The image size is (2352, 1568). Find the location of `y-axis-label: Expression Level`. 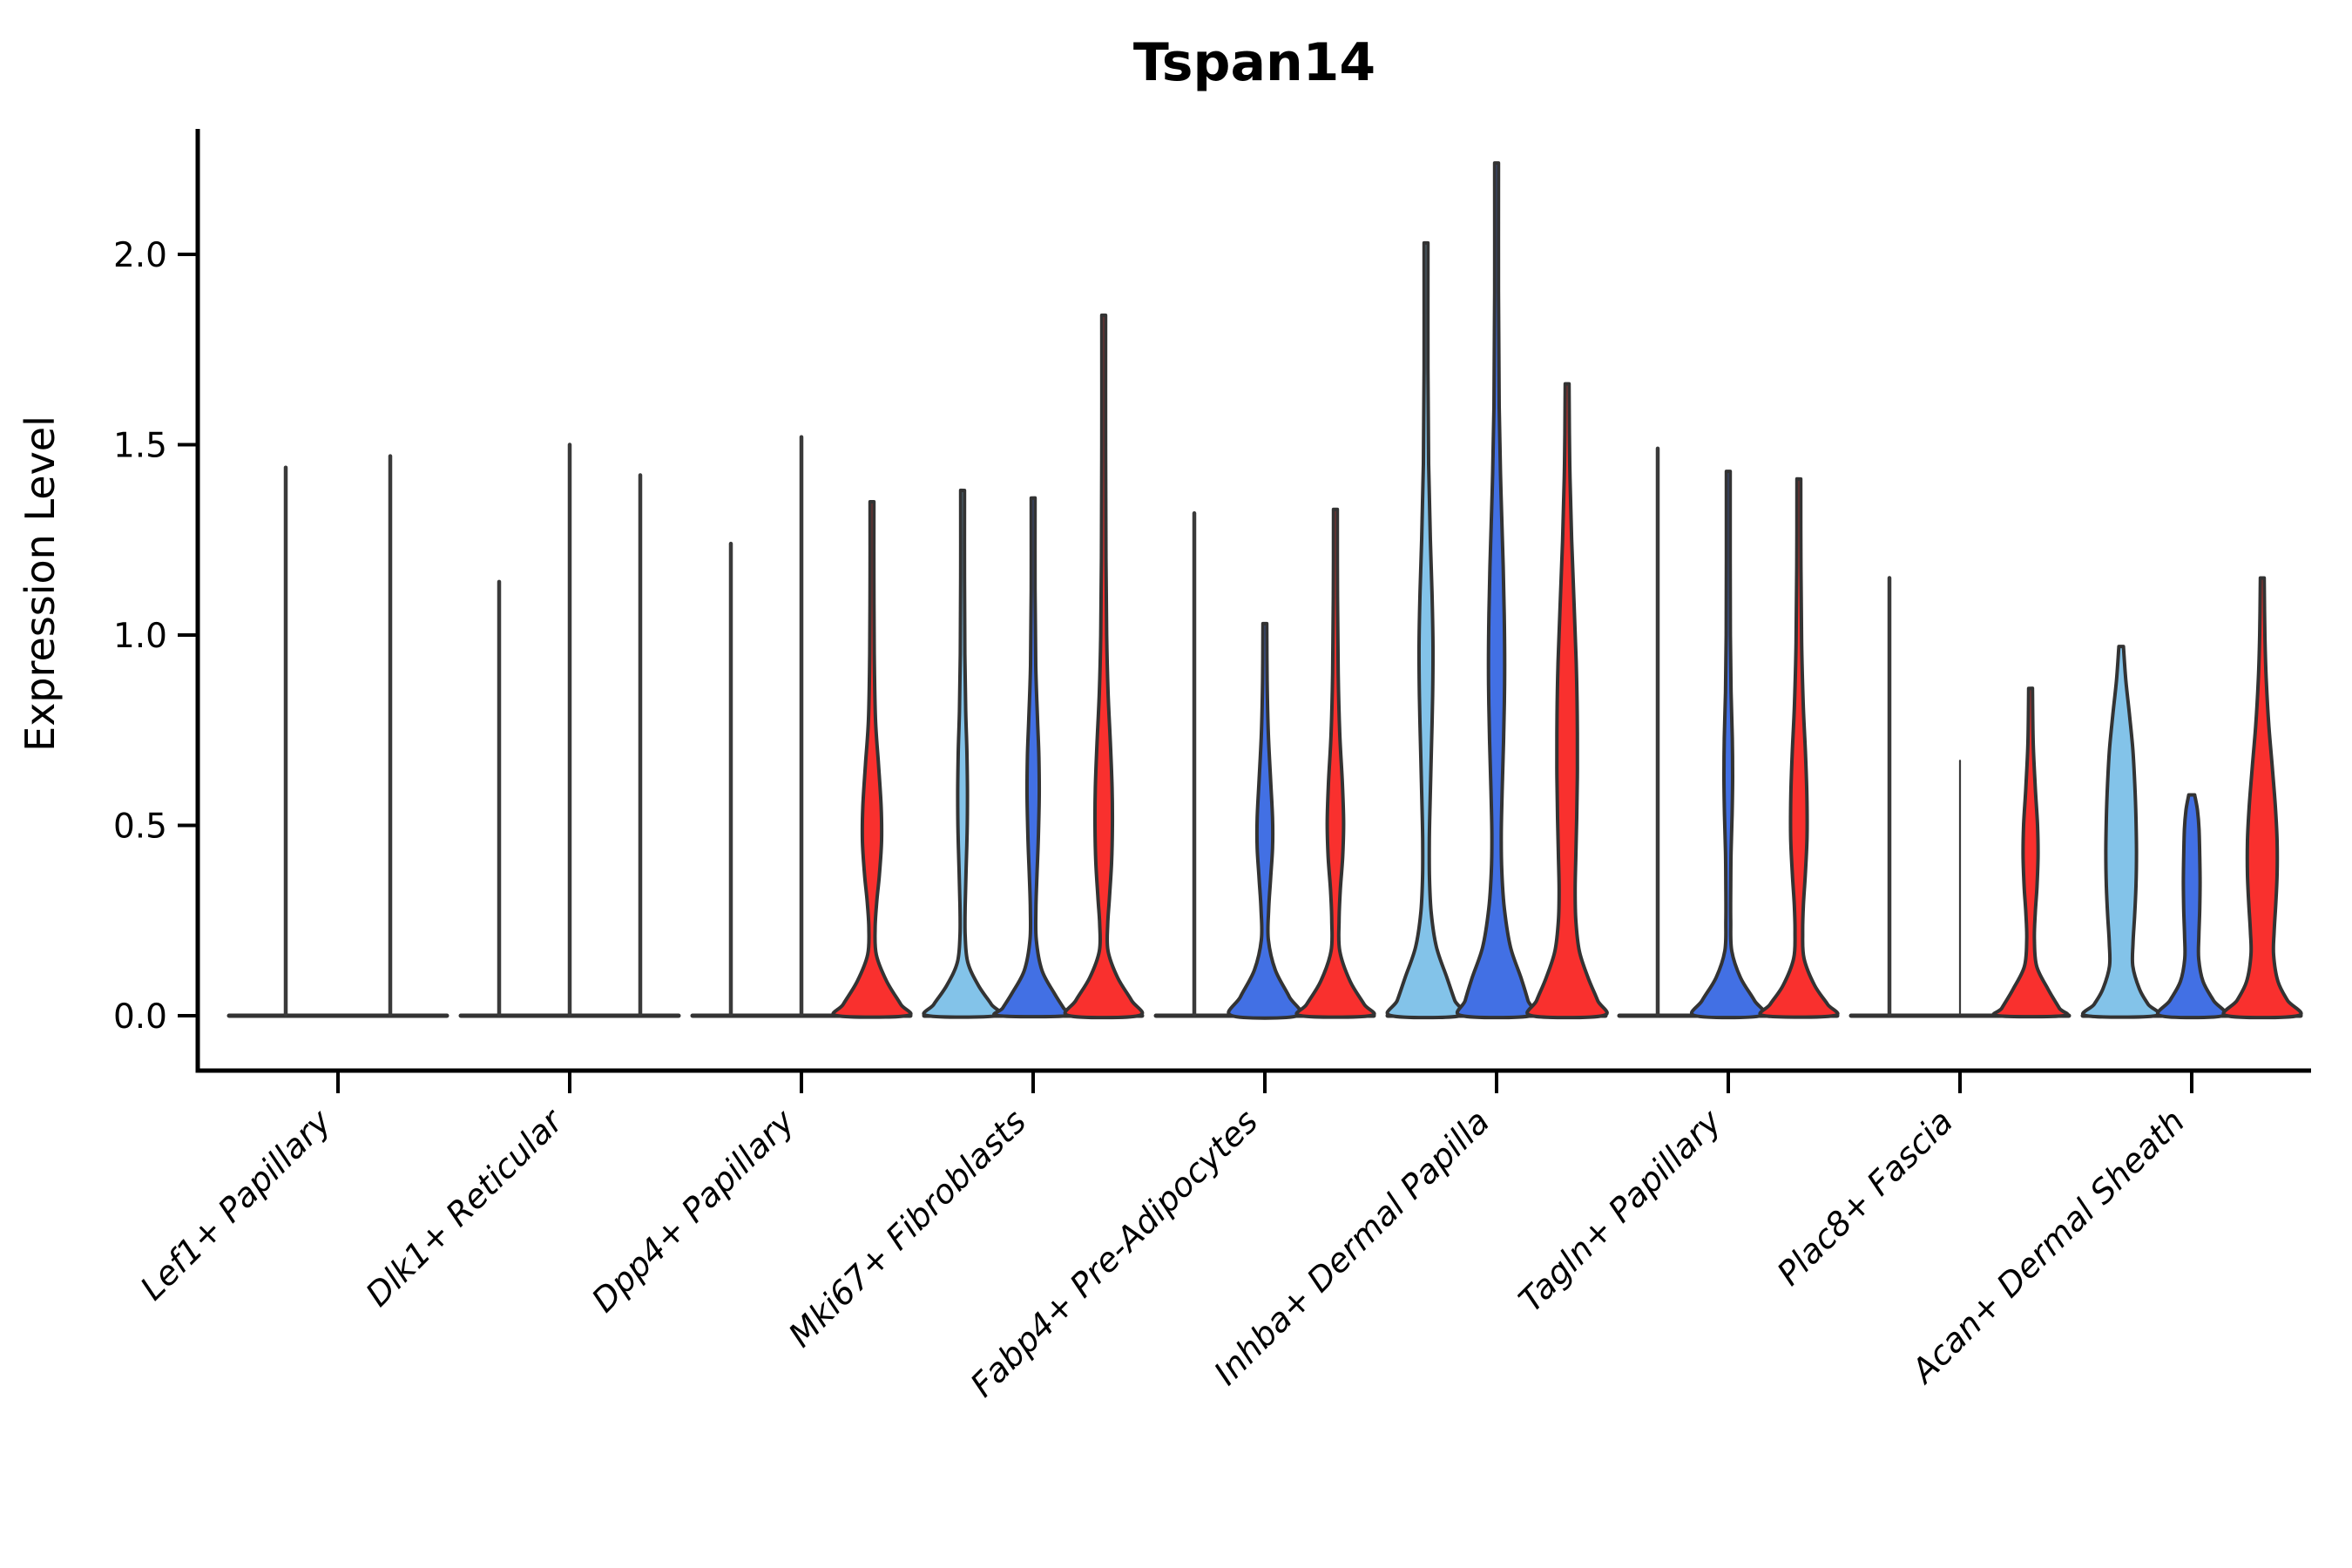

y-axis-label: Expression Level is located at coordinates (40, 584).